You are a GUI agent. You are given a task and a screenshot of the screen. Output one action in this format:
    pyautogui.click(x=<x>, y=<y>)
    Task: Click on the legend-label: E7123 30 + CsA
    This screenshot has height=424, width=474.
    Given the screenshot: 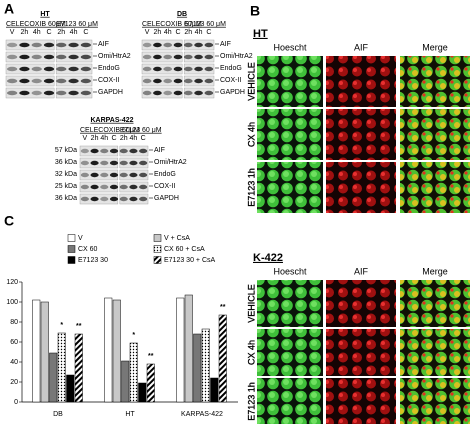 What is the action you would take?
    pyautogui.click(x=190, y=260)
    